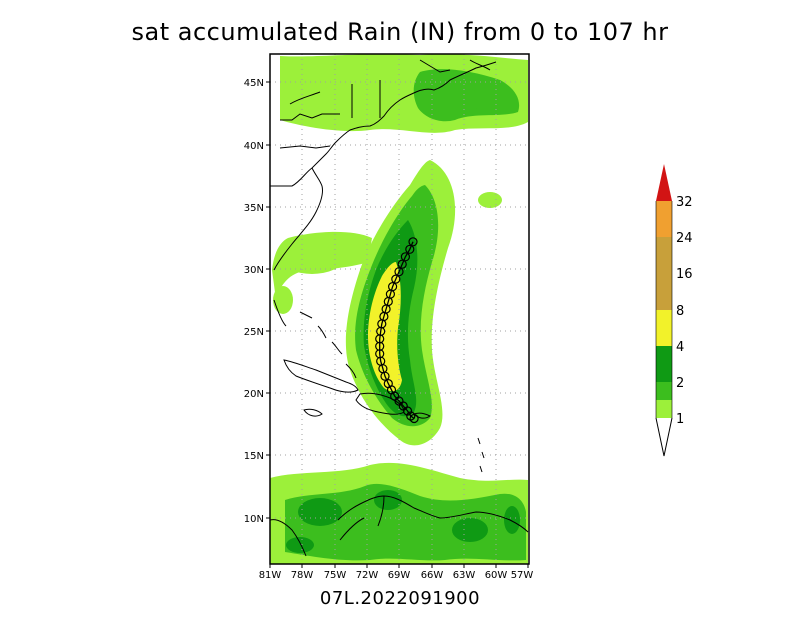 The image size is (800, 618). I want to click on colorbar-top-arrow, so click(664, 182).